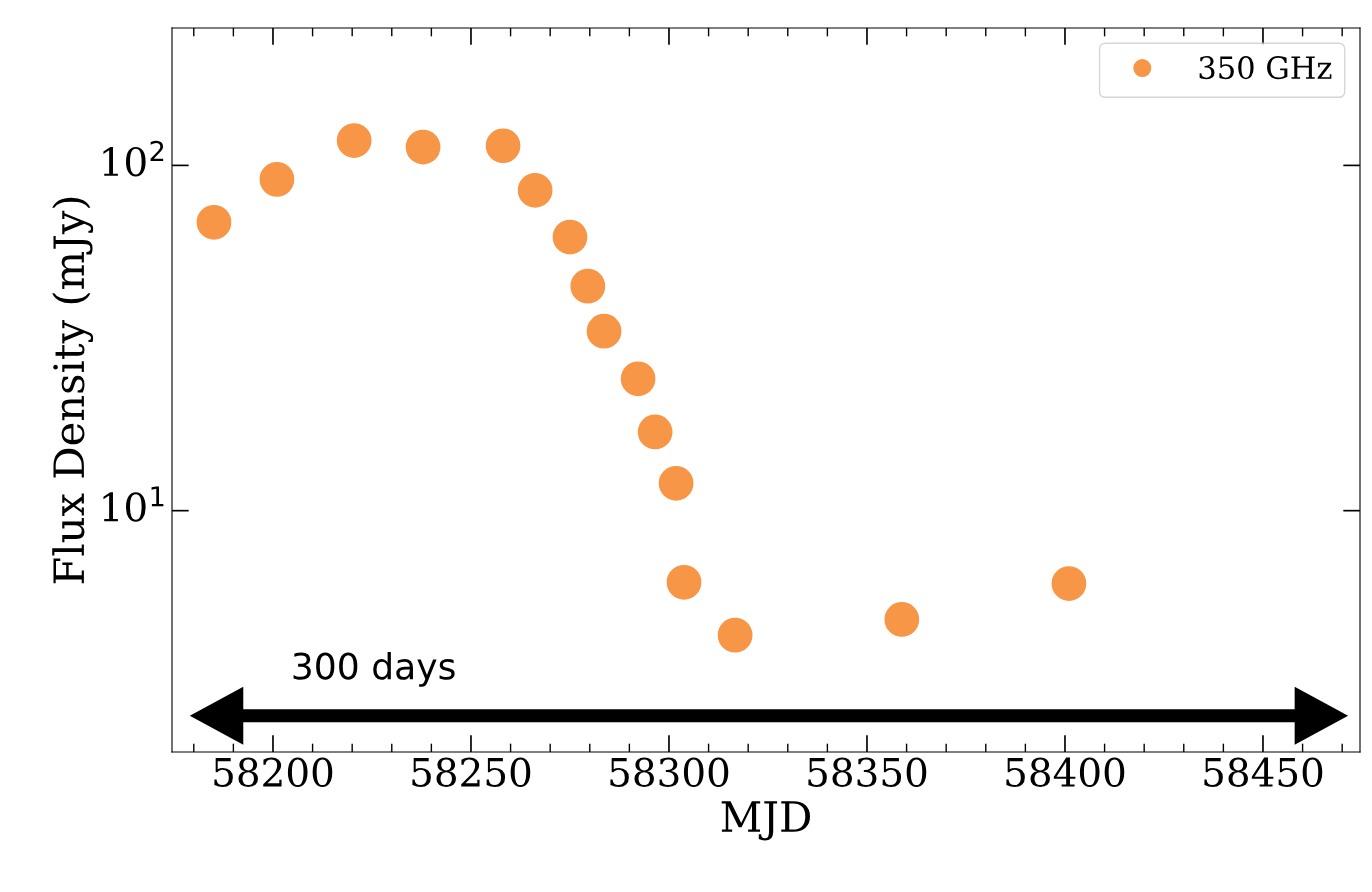 Image resolution: width=1372 pixels, height=892 pixels. Describe the element at coordinates (867, 772) in the screenshot. I see `x-tick-label: 58350` at that location.